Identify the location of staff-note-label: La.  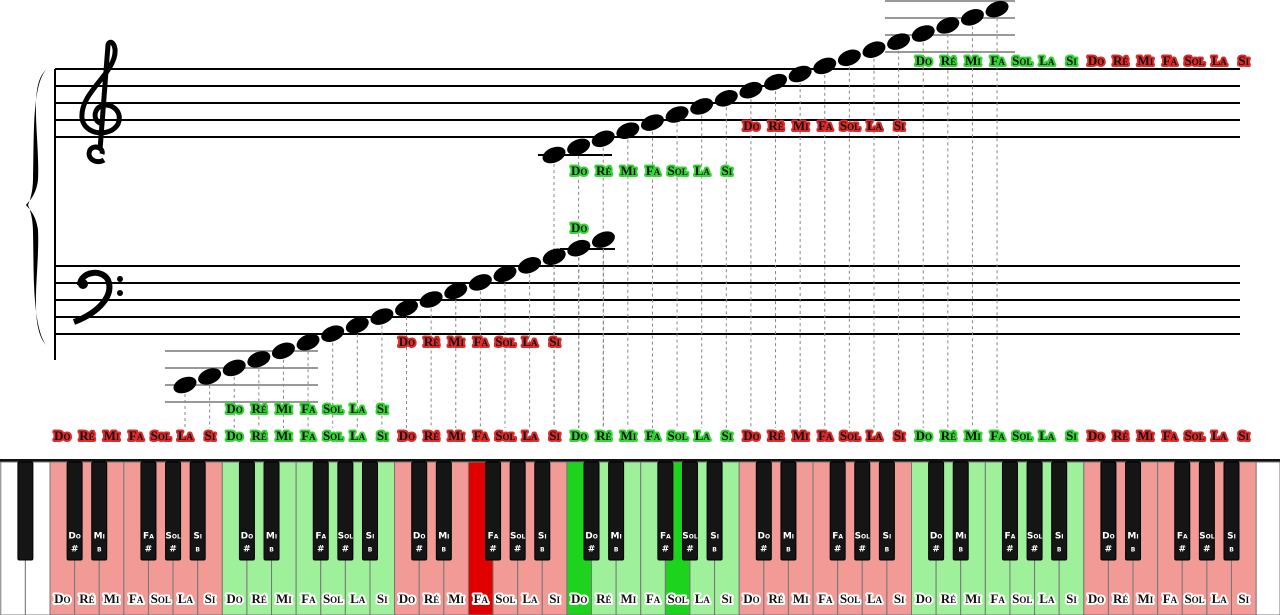
(358, 408).